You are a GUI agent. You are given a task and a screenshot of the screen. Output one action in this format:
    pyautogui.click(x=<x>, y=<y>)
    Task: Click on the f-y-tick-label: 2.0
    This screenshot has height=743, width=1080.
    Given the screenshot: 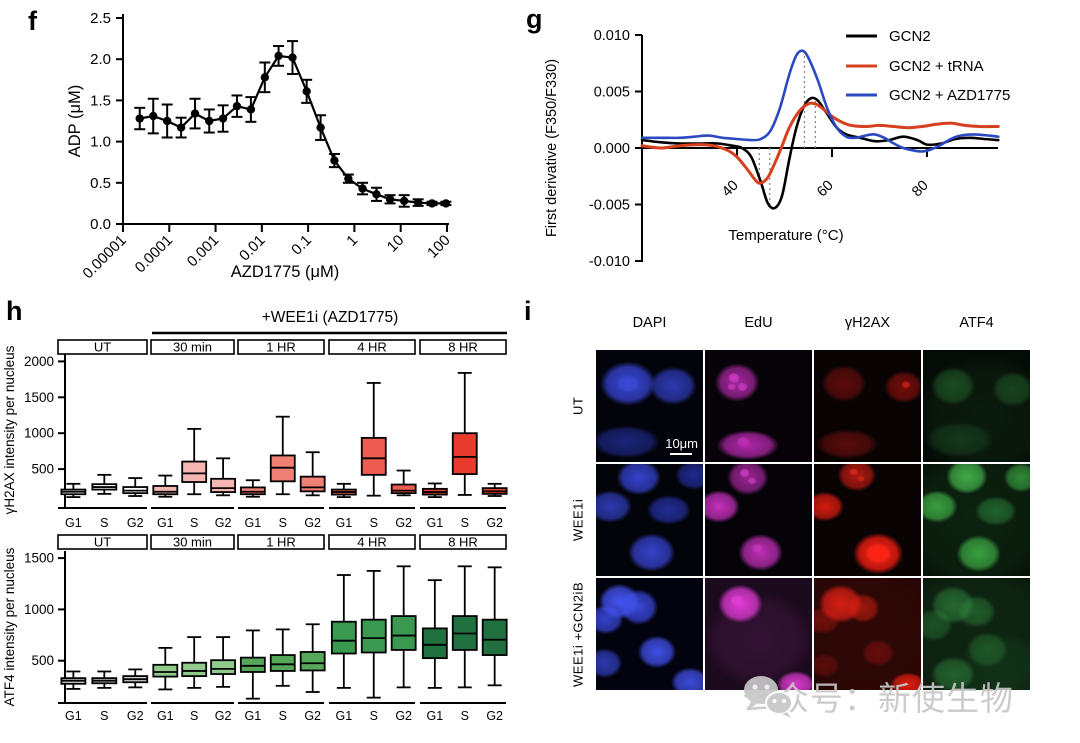 What is the action you would take?
    pyautogui.click(x=100, y=59)
    